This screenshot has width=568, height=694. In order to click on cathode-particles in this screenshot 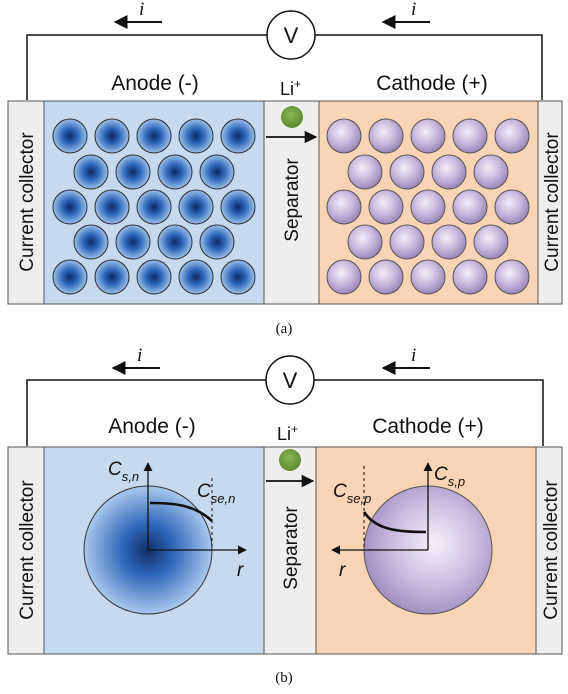, I will do `click(428, 206)`.